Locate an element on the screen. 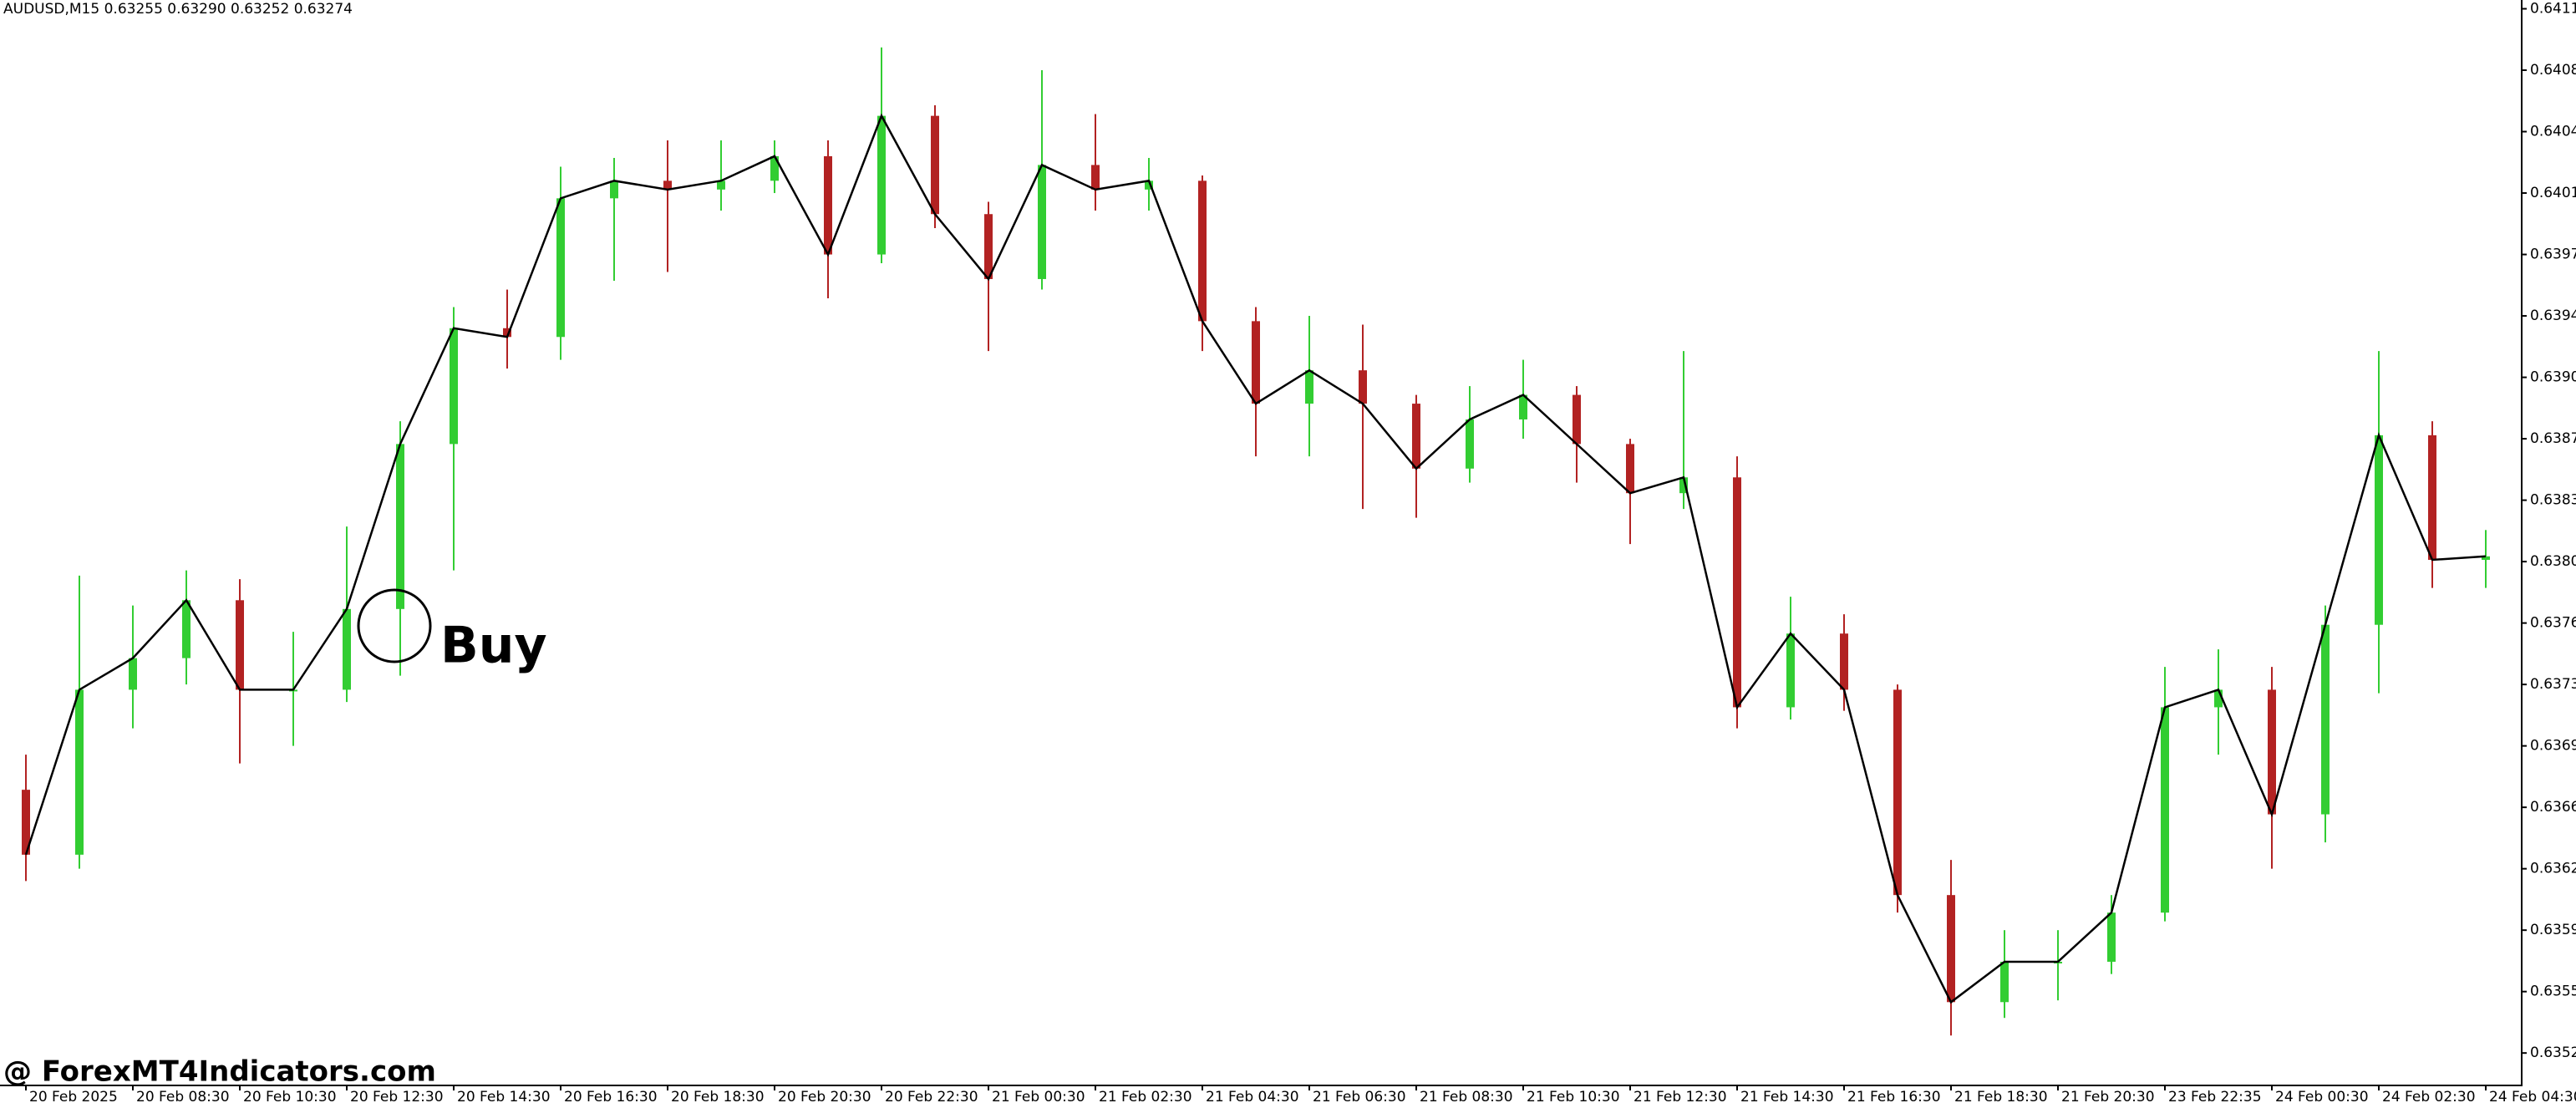 Image resolution: width=2576 pixels, height=1108 pixels. y-tick-label: 0.63905 is located at coordinates (2553, 377).